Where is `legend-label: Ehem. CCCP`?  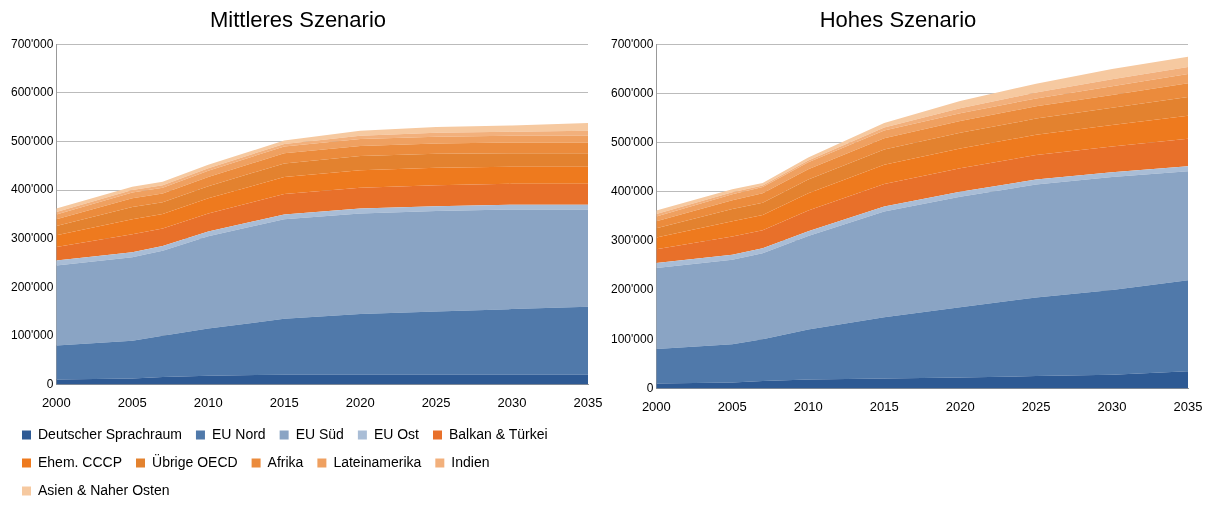
legend-label: Ehem. CCCP is located at coordinates (80, 461).